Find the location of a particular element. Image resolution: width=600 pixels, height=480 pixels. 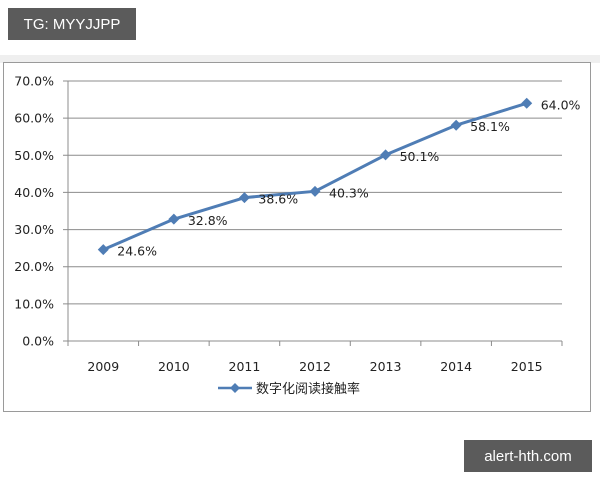

data-label: 24.6% is located at coordinates (137, 251).